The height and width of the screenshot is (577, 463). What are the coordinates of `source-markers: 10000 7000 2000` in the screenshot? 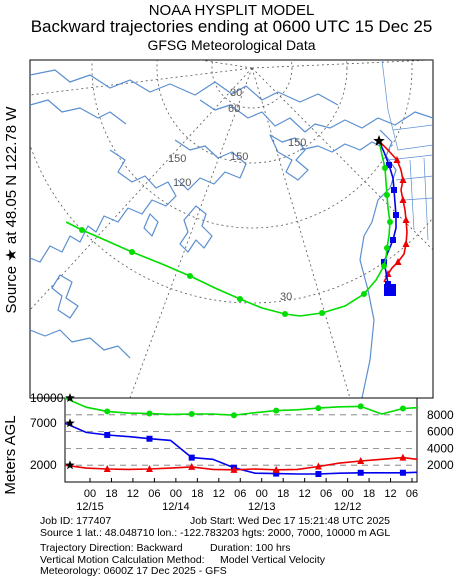 It's located at (52, 431).